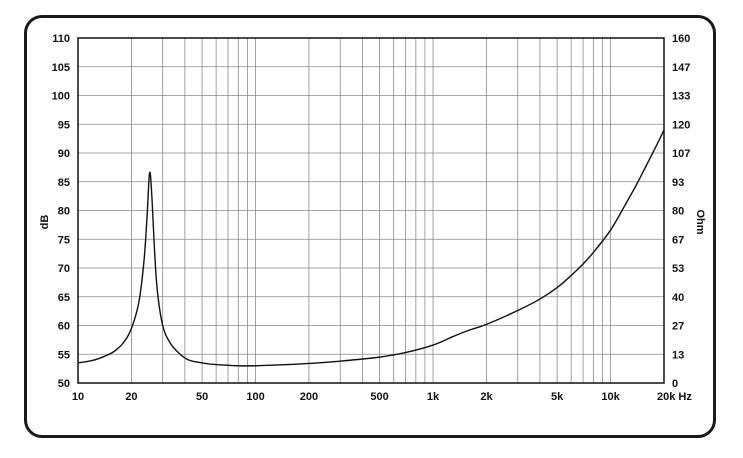 This screenshot has height=458, width=743. I want to click on y2-tick-label: 13, so click(678, 355).